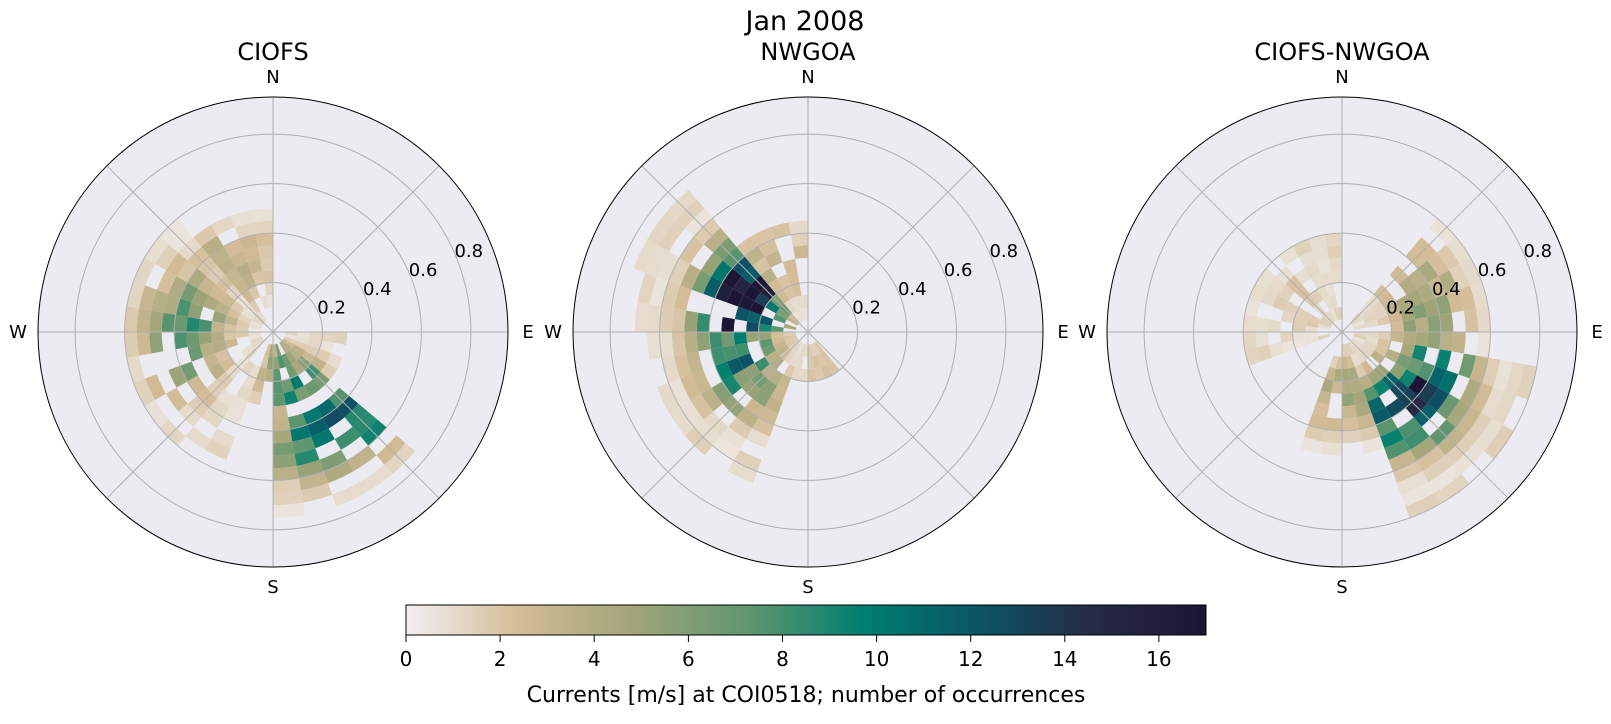 This screenshot has width=1611, height=724. Describe the element at coordinates (806, 620) in the screenshot. I see `colorbar-gradient` at that location.